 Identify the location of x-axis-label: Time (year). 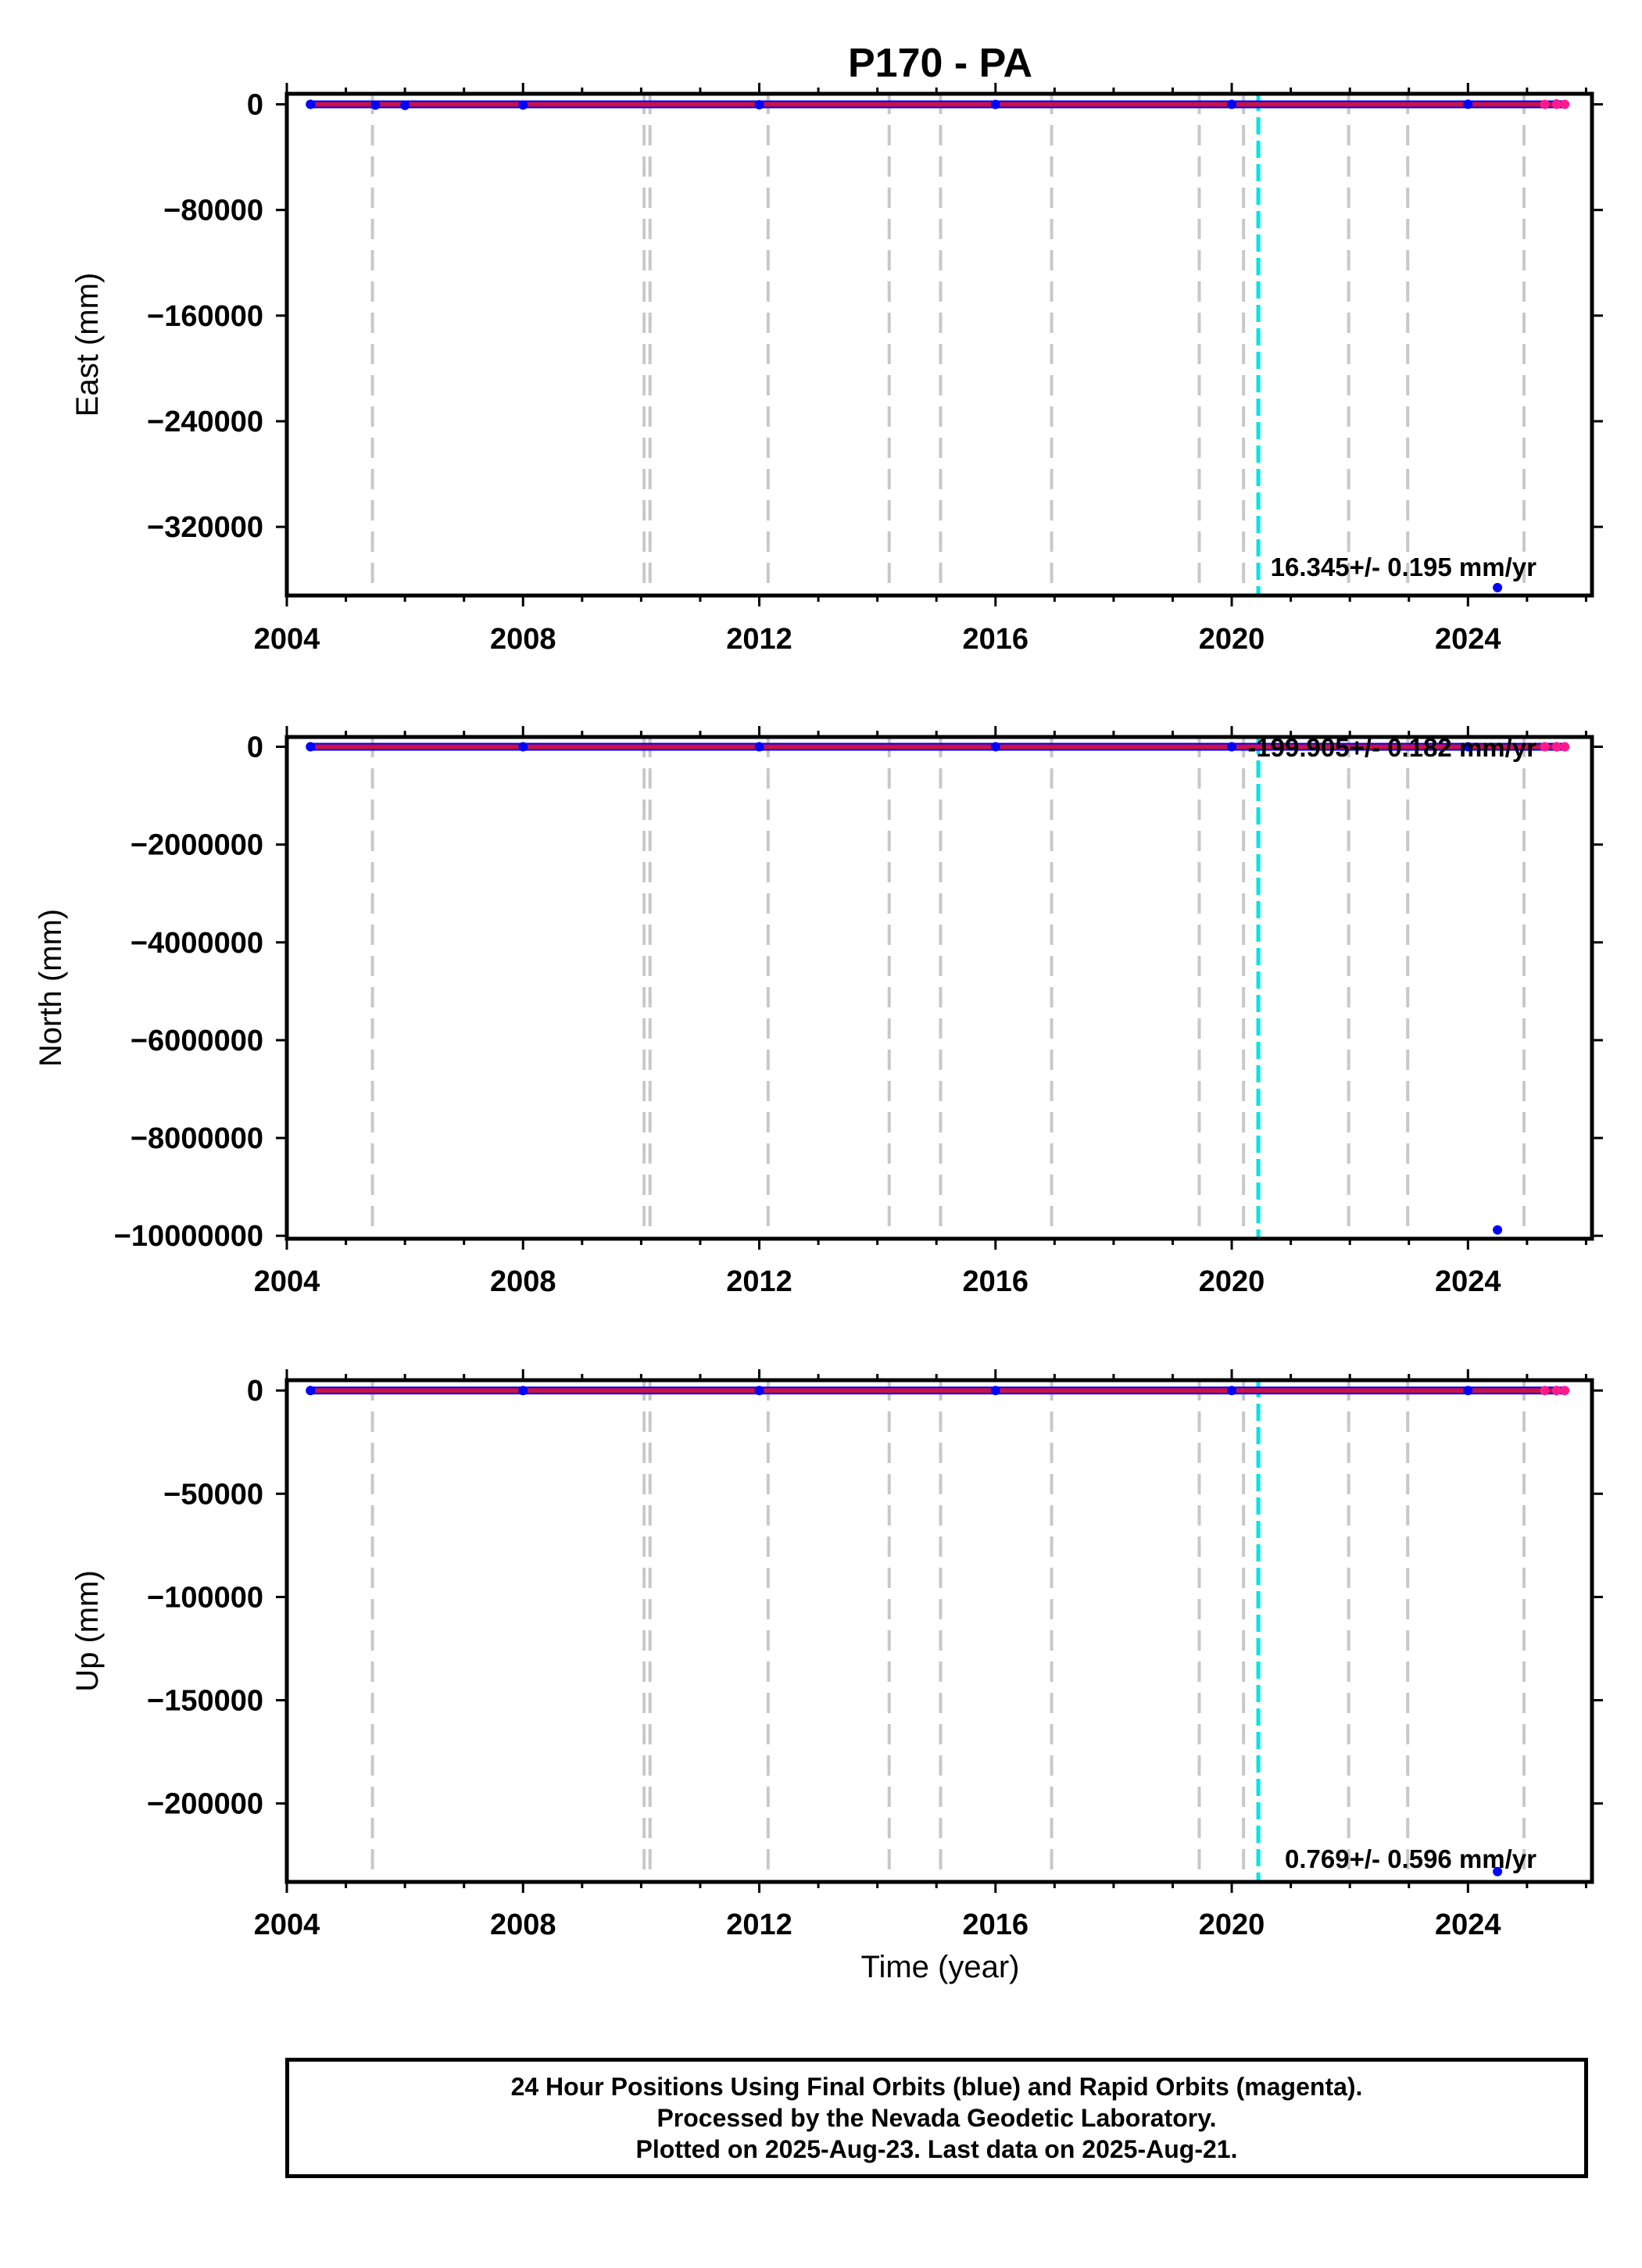
(940, 1967).